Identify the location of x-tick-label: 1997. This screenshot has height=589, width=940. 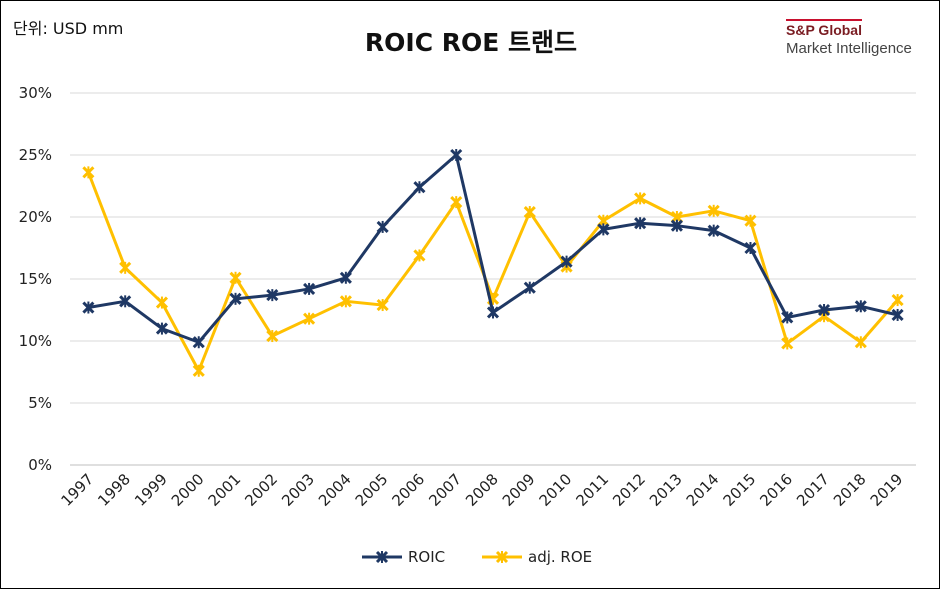
(77, 490).